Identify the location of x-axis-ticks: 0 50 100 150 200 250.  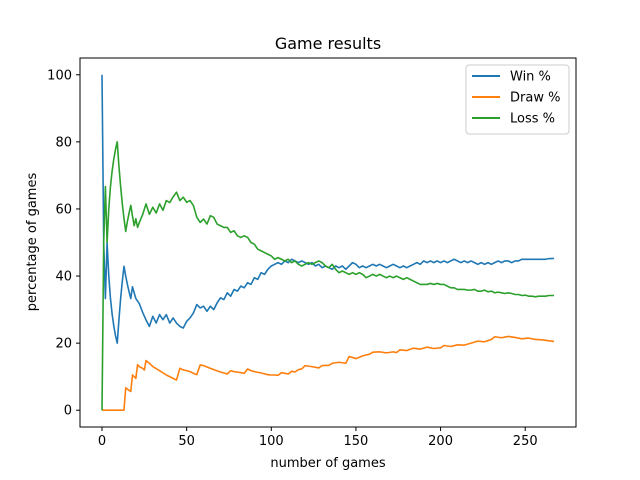
(318, 438).